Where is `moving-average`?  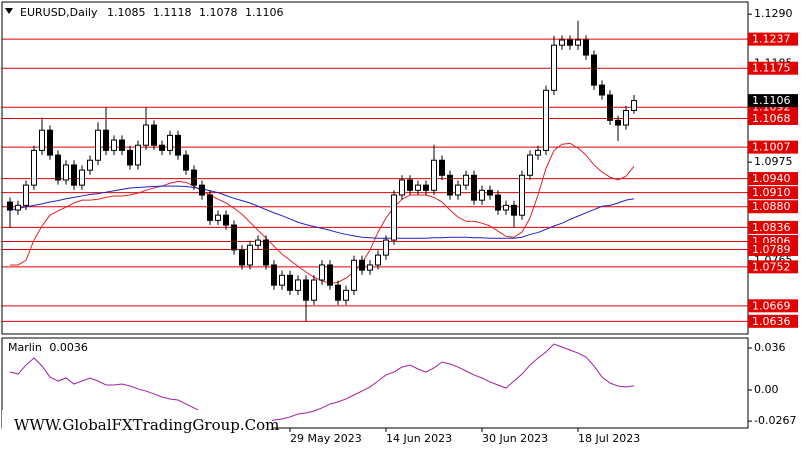
moving-average is located at coordinates (322, 212).